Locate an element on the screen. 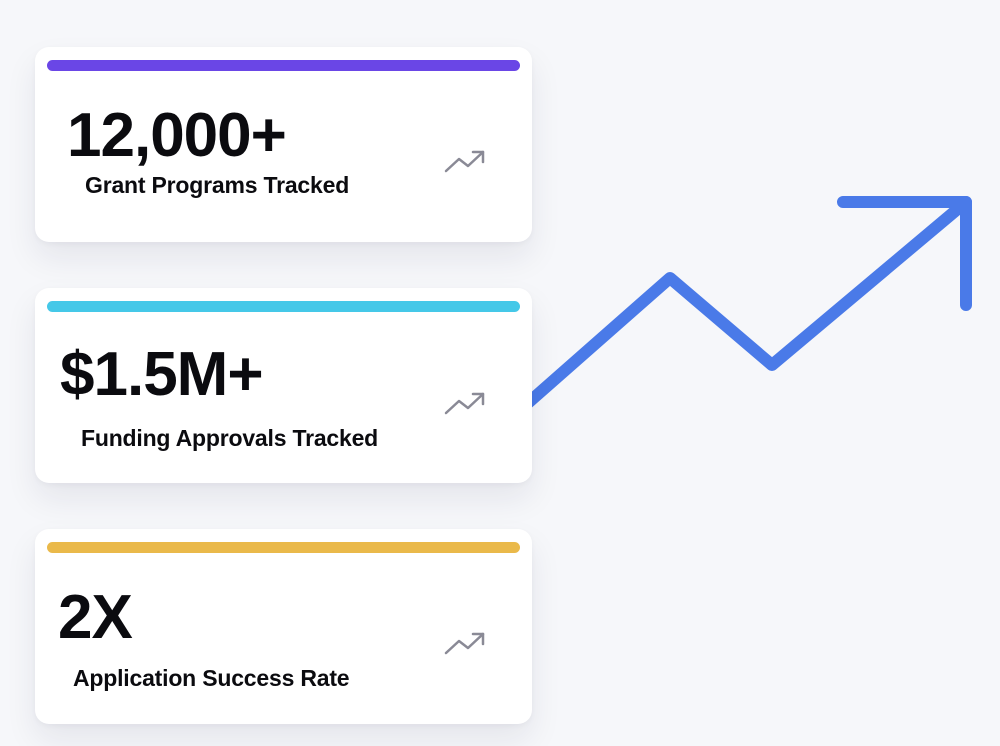 Image resolution: width=1000 pixels, height=746 pixels. stat-value: $1.5M+ is located at coordinates (162, 374).